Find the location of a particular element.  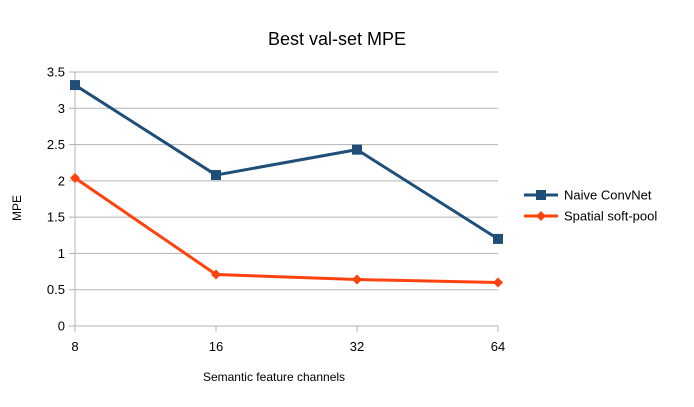

y-tick-label: 2 is located at coordinates (61, 180).